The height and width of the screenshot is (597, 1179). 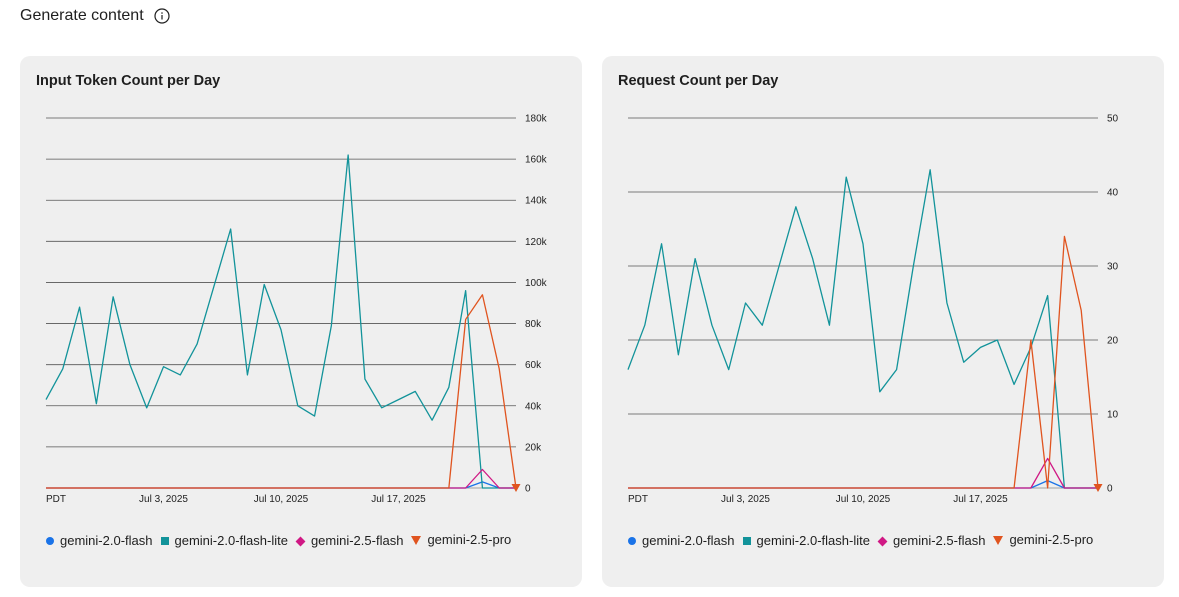 What do you see at coordinates (536, 283) in the screenshot?
I see `y-tick-label: 100k` at bounding box center [536, 283].